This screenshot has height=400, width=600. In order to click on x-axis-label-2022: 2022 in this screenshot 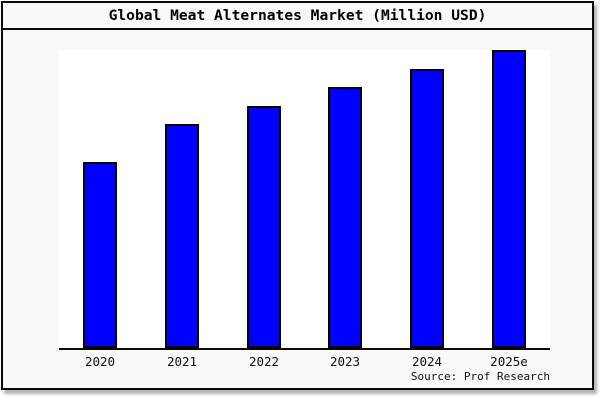, I will do `click(264, 361)`.